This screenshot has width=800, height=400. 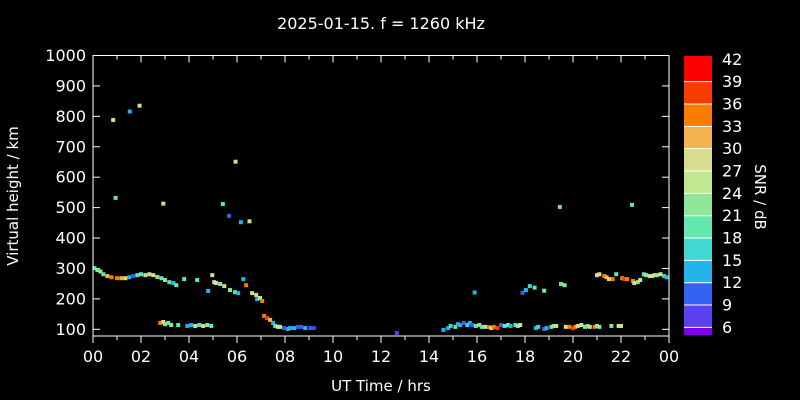 What do you see at coordinates (732, 215) in the screenshot?
I see `tick-label: 21` at bounding box center [732, 215].